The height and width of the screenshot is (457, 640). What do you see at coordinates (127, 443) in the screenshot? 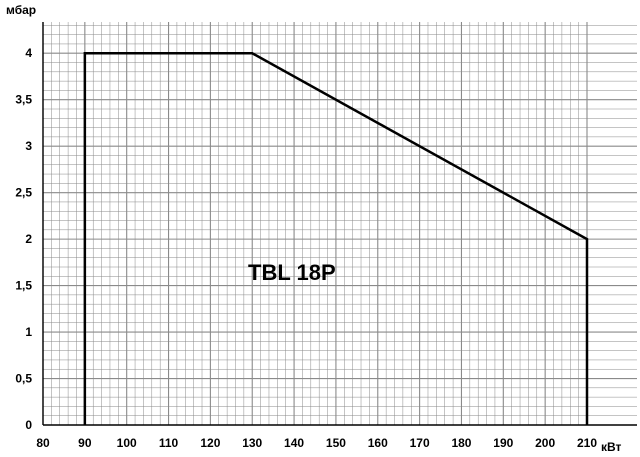
I see `x-tick-label: 100` at bounding box center [127, 443].